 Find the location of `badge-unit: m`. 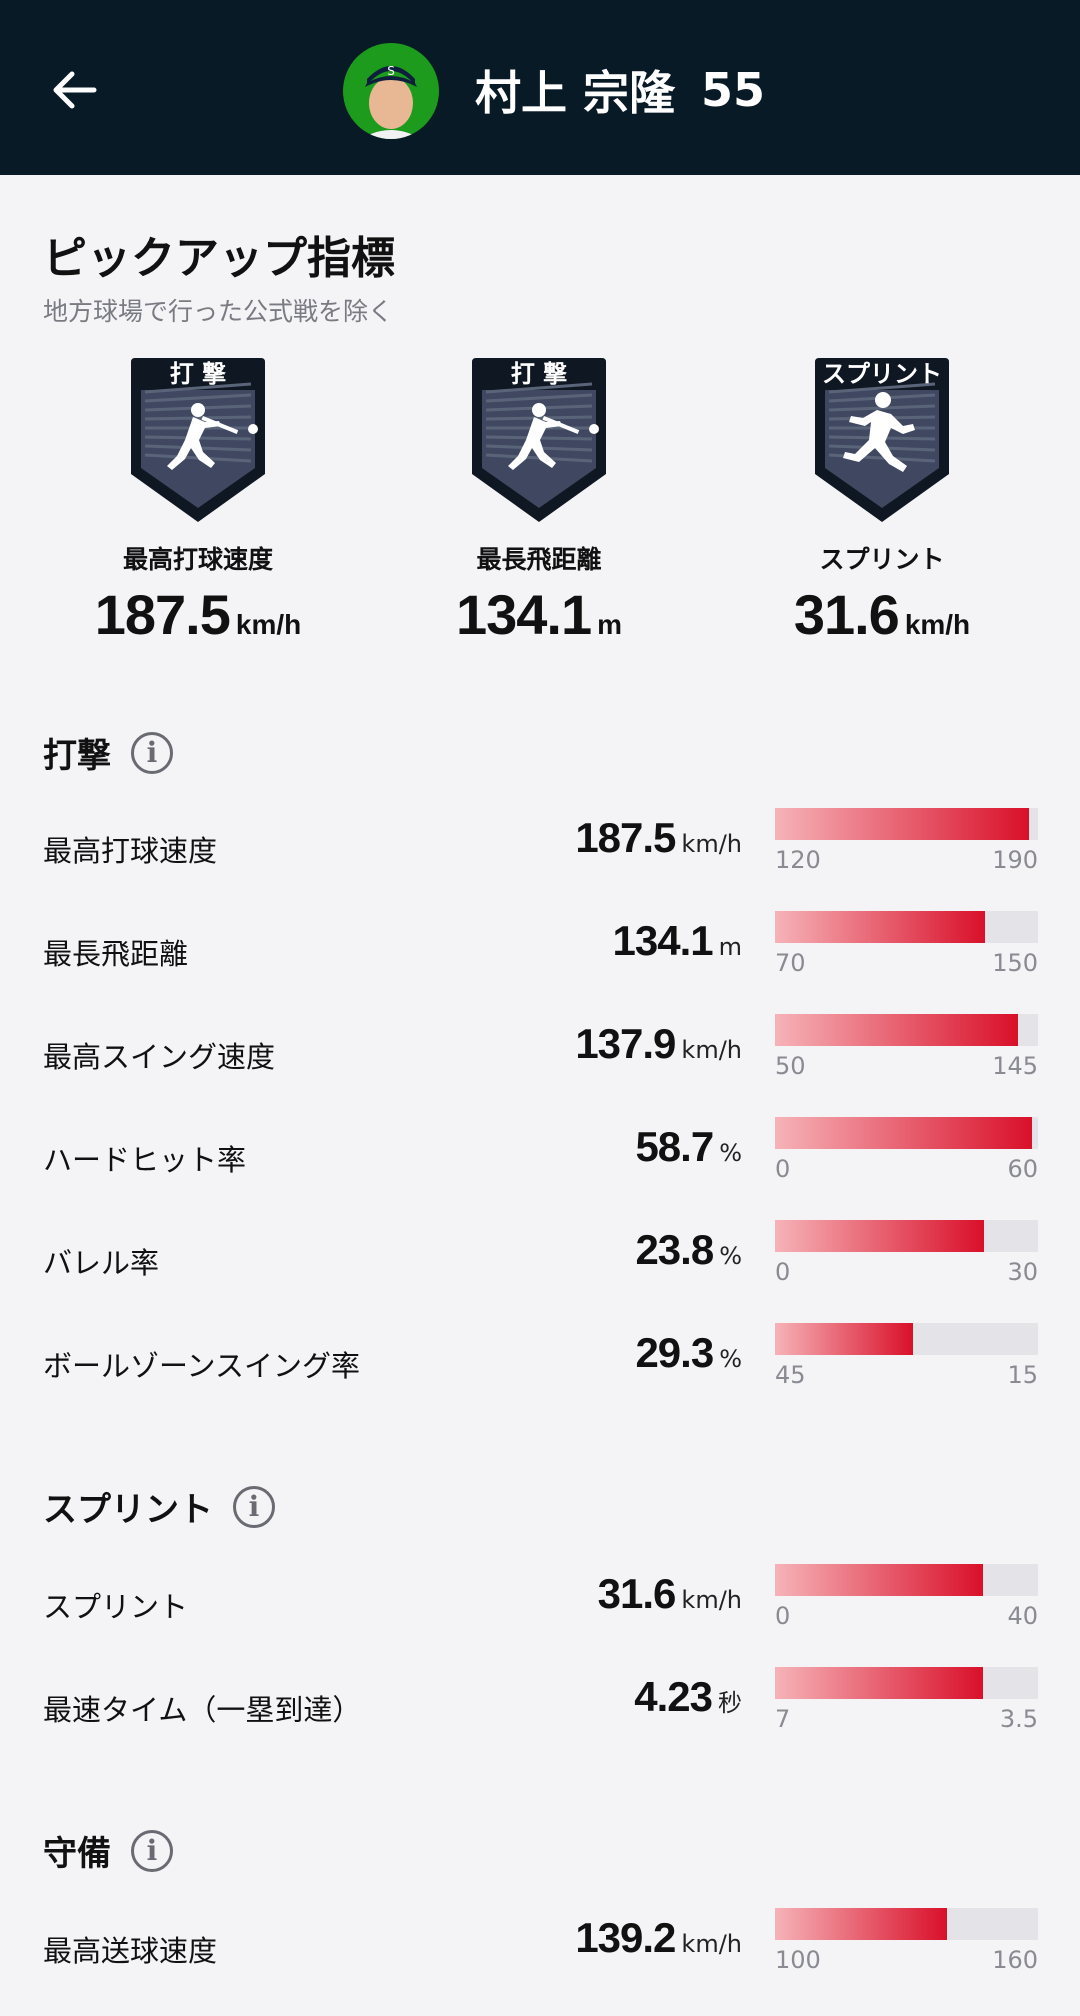

badge-unit: m is located at coordinates (610, 624).